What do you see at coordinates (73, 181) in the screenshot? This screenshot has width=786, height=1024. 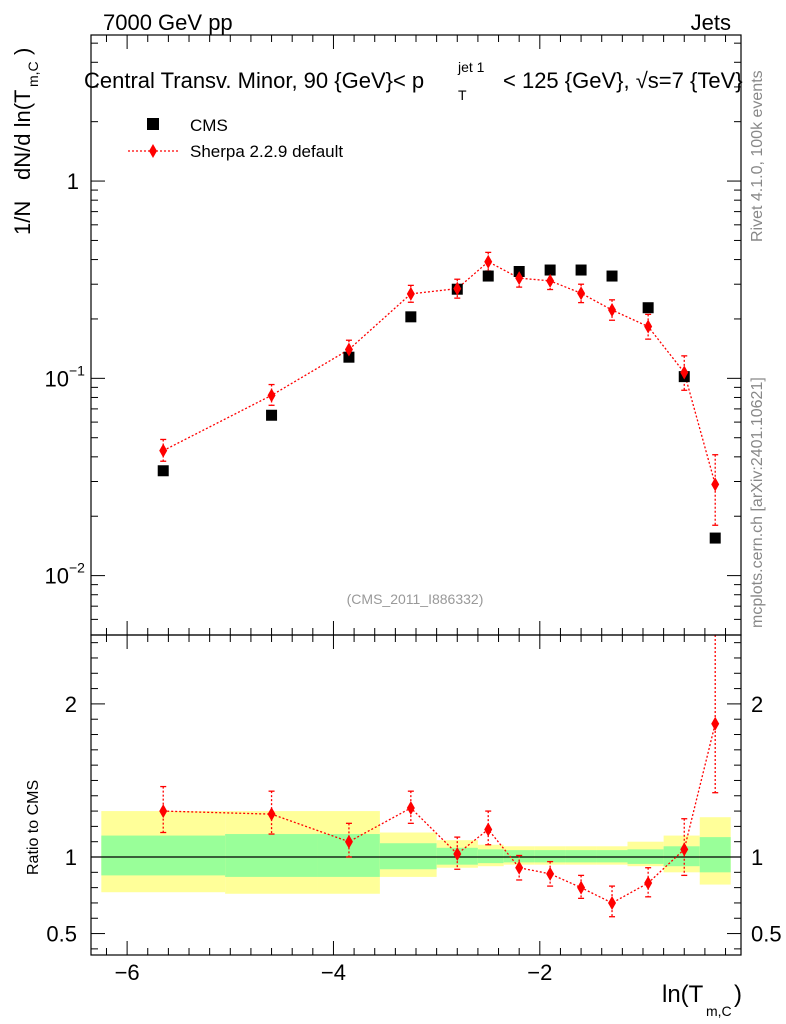 I see `y-tick-label: 1` at bounding box center [73, 181].